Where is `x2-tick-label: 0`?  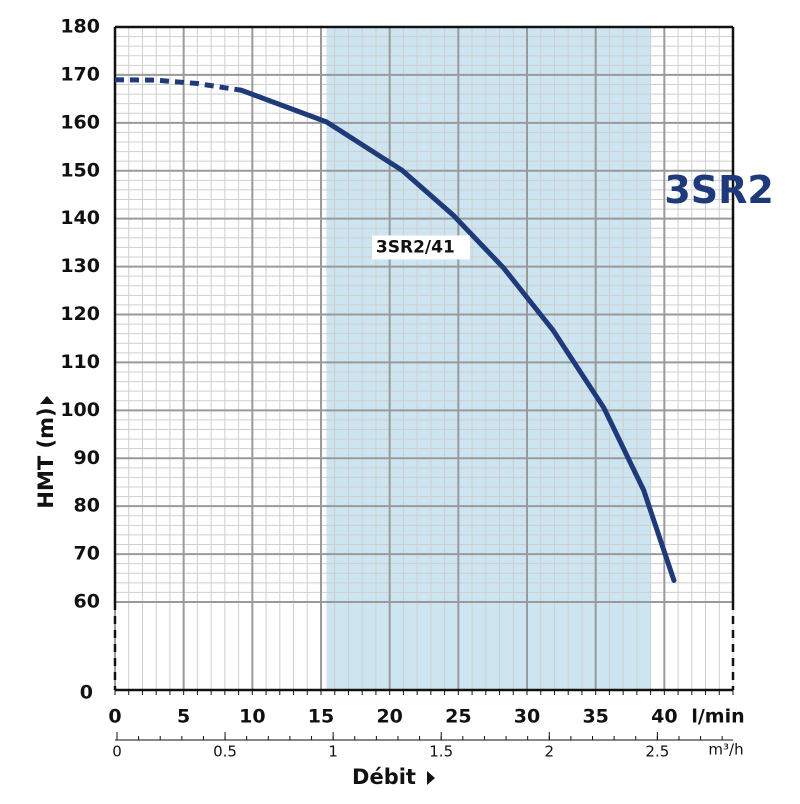
x2-tick-label: 0 is located at coordinates (117, 752).